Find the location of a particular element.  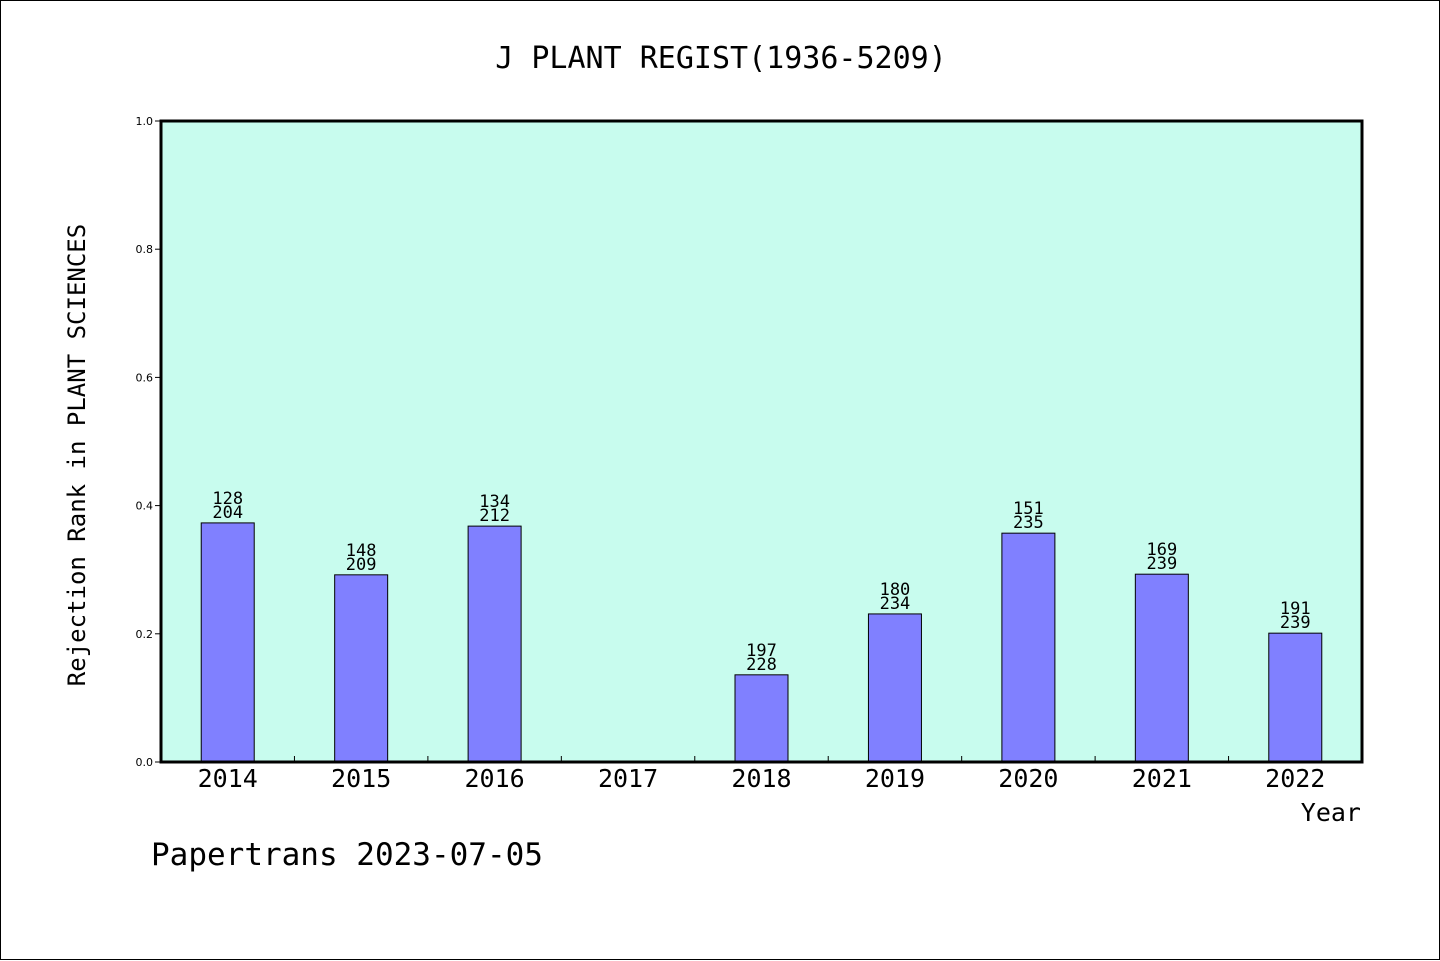

bar-label-bottom: 204 is located at coordinates (227, 513).